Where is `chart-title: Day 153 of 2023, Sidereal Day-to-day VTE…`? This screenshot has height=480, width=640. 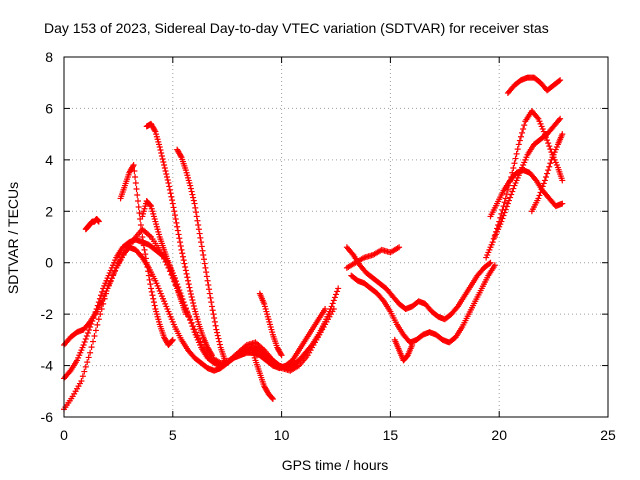
chart-title: Day 153 of 2023, Sidereal Day-to-day VTE… is located at coordinates (296, 28).